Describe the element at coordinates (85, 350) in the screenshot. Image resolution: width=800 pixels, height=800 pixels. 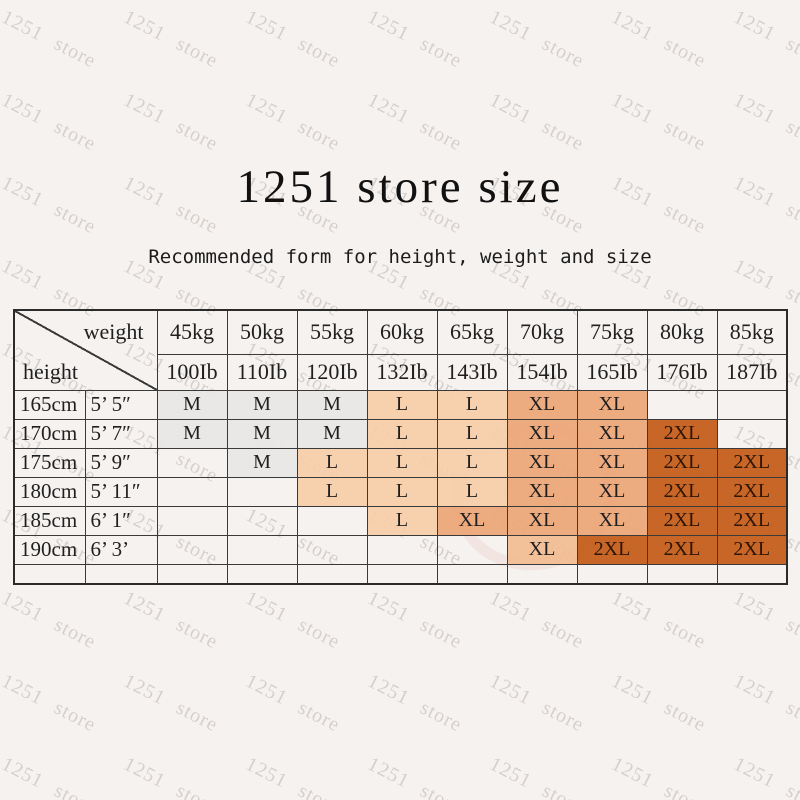
I see `corner-cell: weight height` at that location.